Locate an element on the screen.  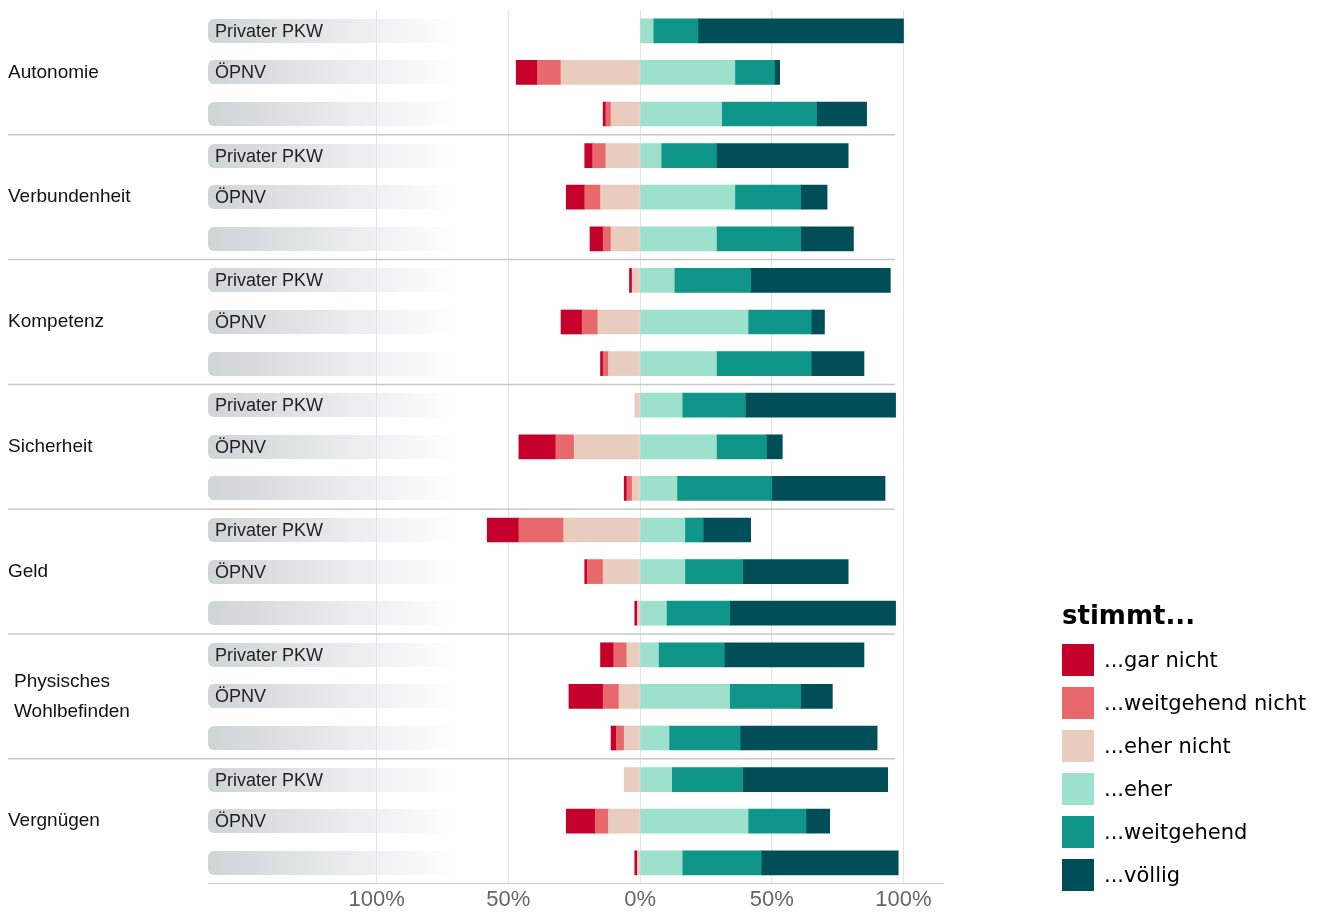
text: Autonomie is located at coordinates (53, 71).